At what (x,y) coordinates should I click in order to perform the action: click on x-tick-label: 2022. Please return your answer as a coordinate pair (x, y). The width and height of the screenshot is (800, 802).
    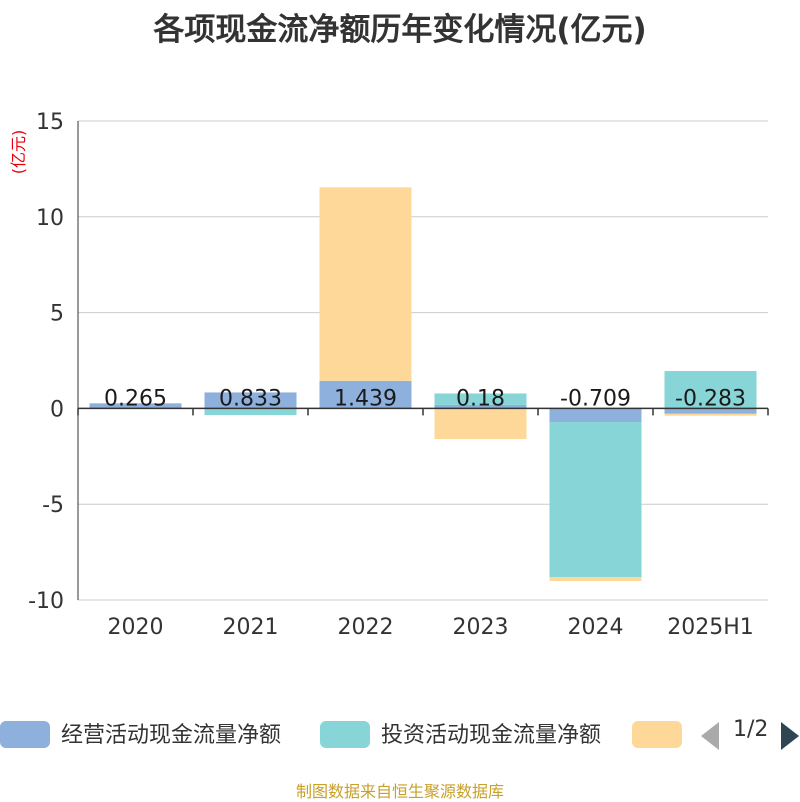
    Looking at the image, I should click on (366, 627).